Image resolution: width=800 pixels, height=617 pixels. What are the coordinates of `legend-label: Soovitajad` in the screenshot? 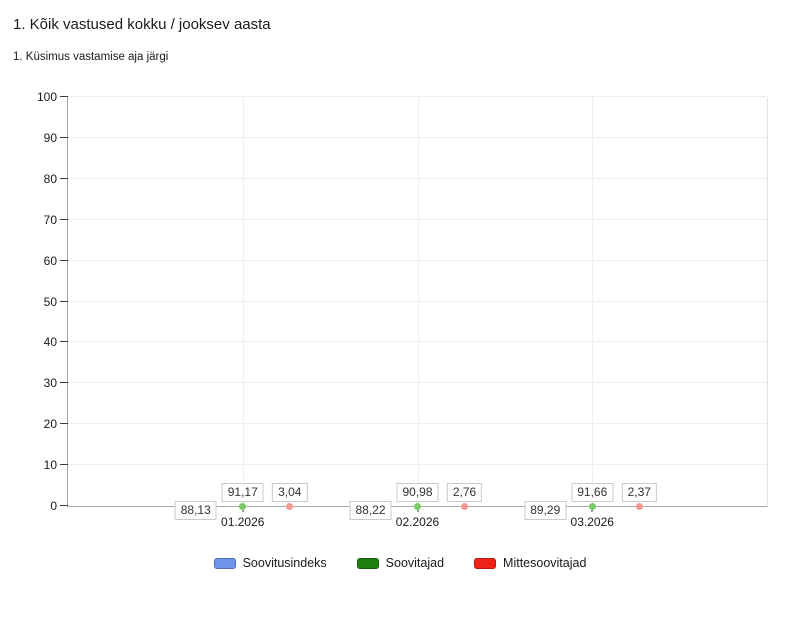 It's located at (415, 563).